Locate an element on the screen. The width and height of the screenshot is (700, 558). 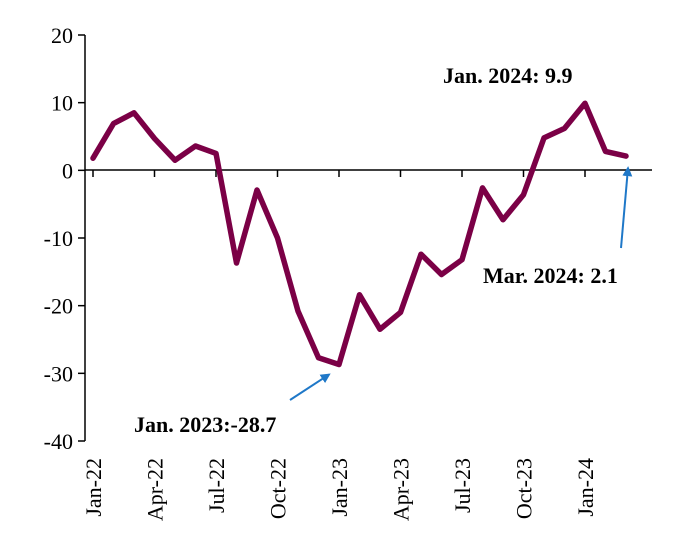
x-tick-label: Jul-23 is located at coordinates (462, 485).